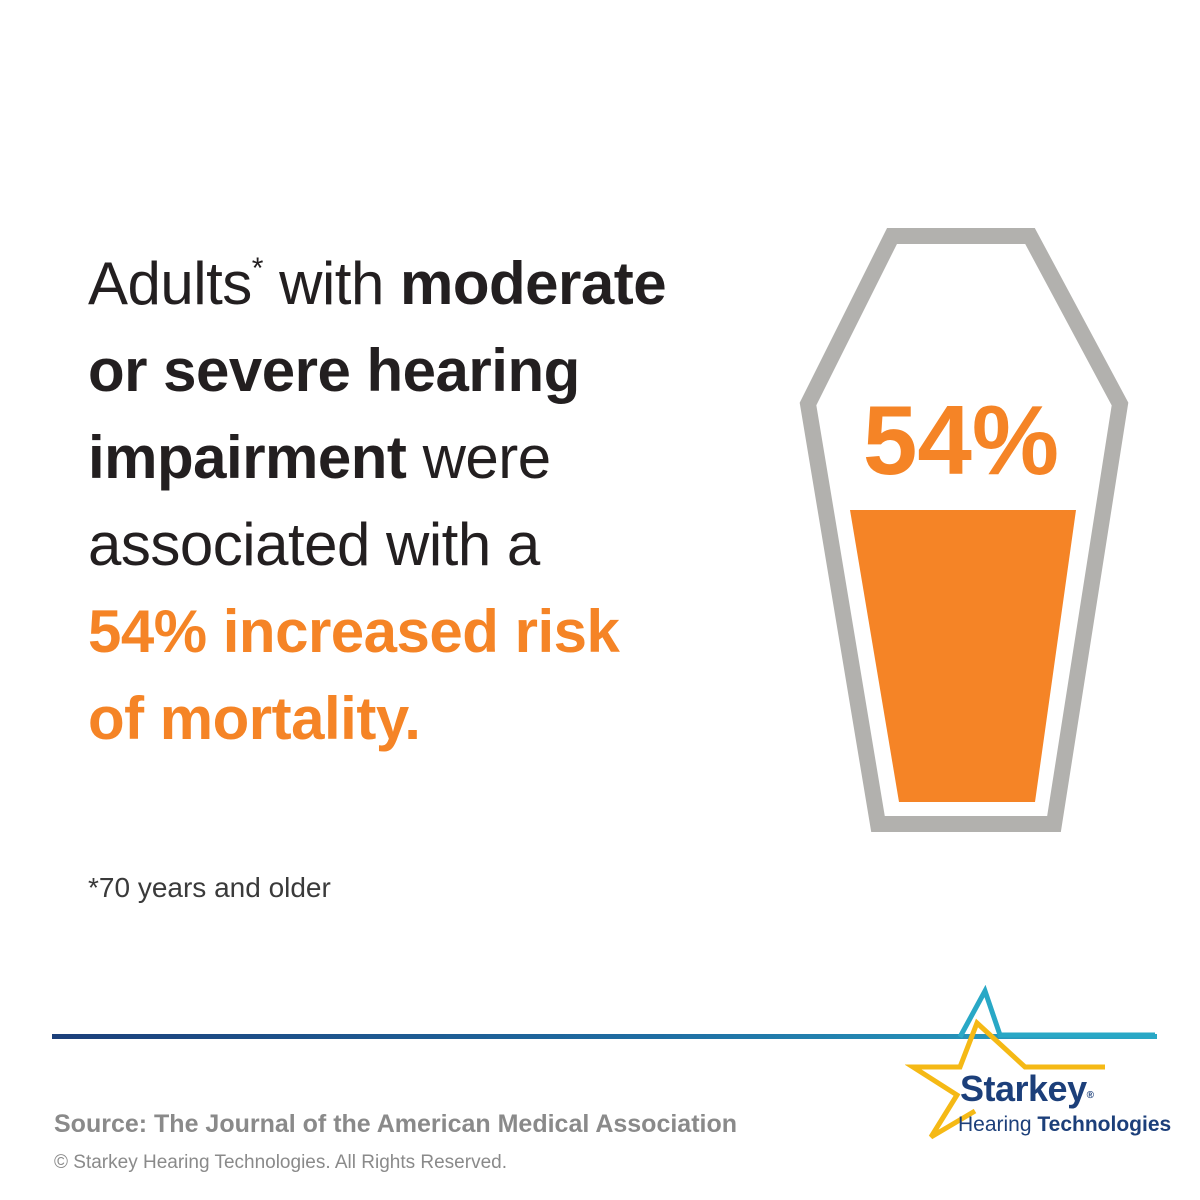  Describe the element at coordinates (1104, 1124) in the screenshot. I see `brand-tagline-technologies: Technologies` at that location.